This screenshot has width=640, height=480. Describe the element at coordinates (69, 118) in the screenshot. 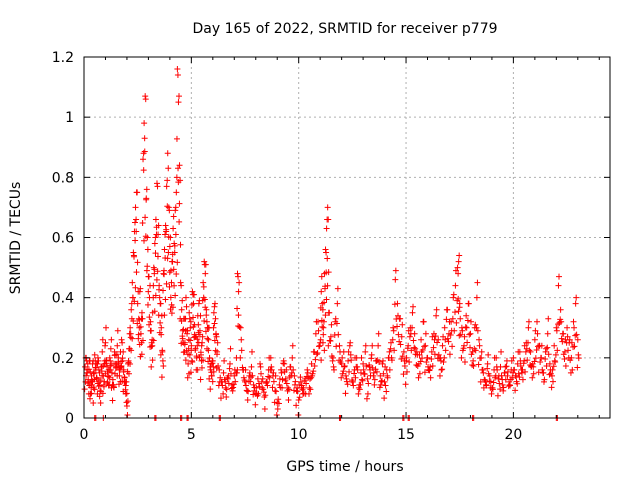

I see `y-tick-label: 1` at that location.